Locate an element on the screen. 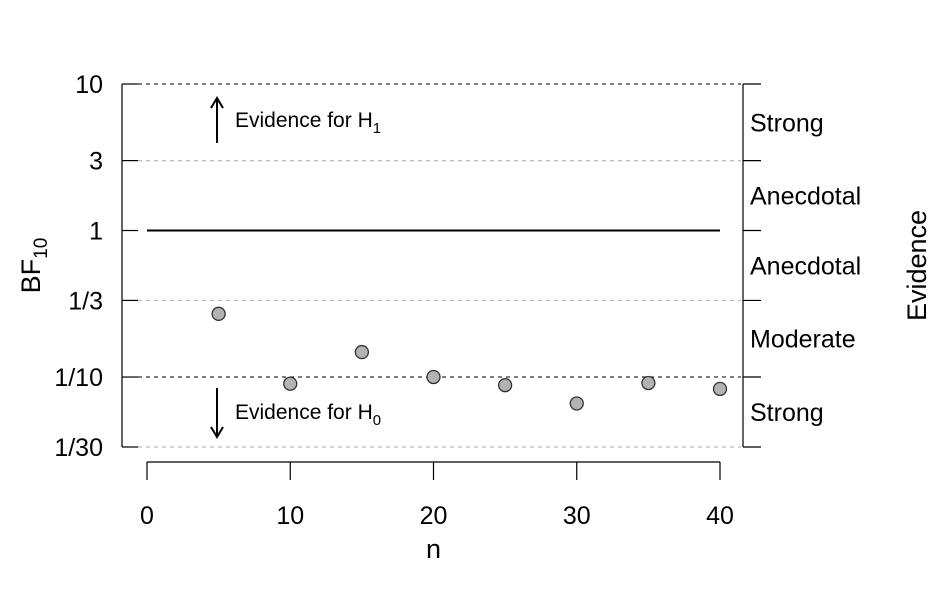 The image size is (950, 600). annotation-h1-text: Evidence for H1 is located at coordinates (308, 123).